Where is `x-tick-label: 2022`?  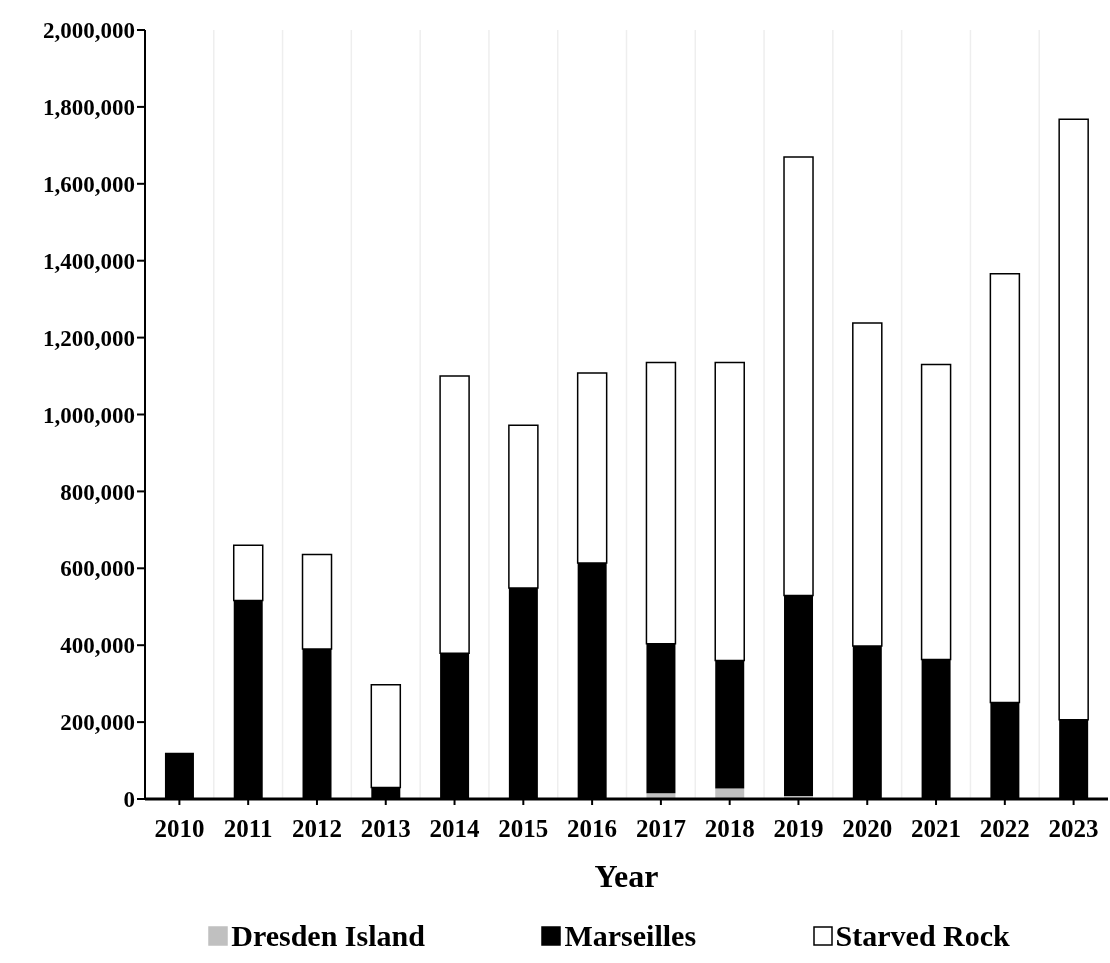
x-tick-label: 2022 is located at coordinates (1004, 828).